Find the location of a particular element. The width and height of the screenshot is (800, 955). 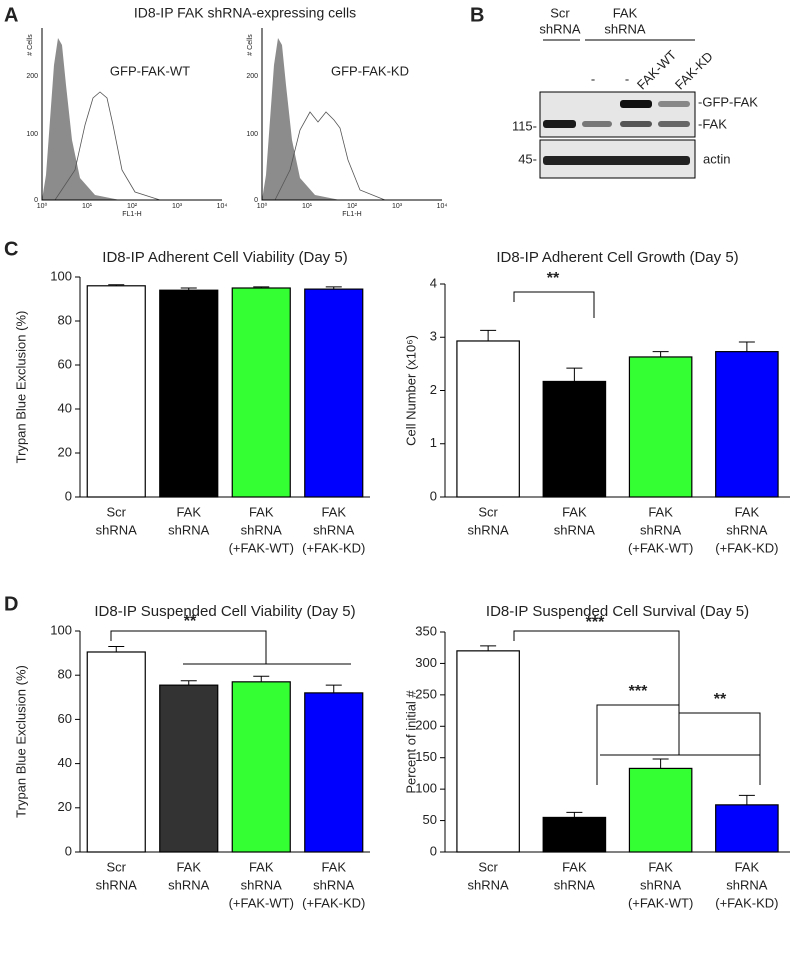

band-label: actin is located at coordinates (716, 158).